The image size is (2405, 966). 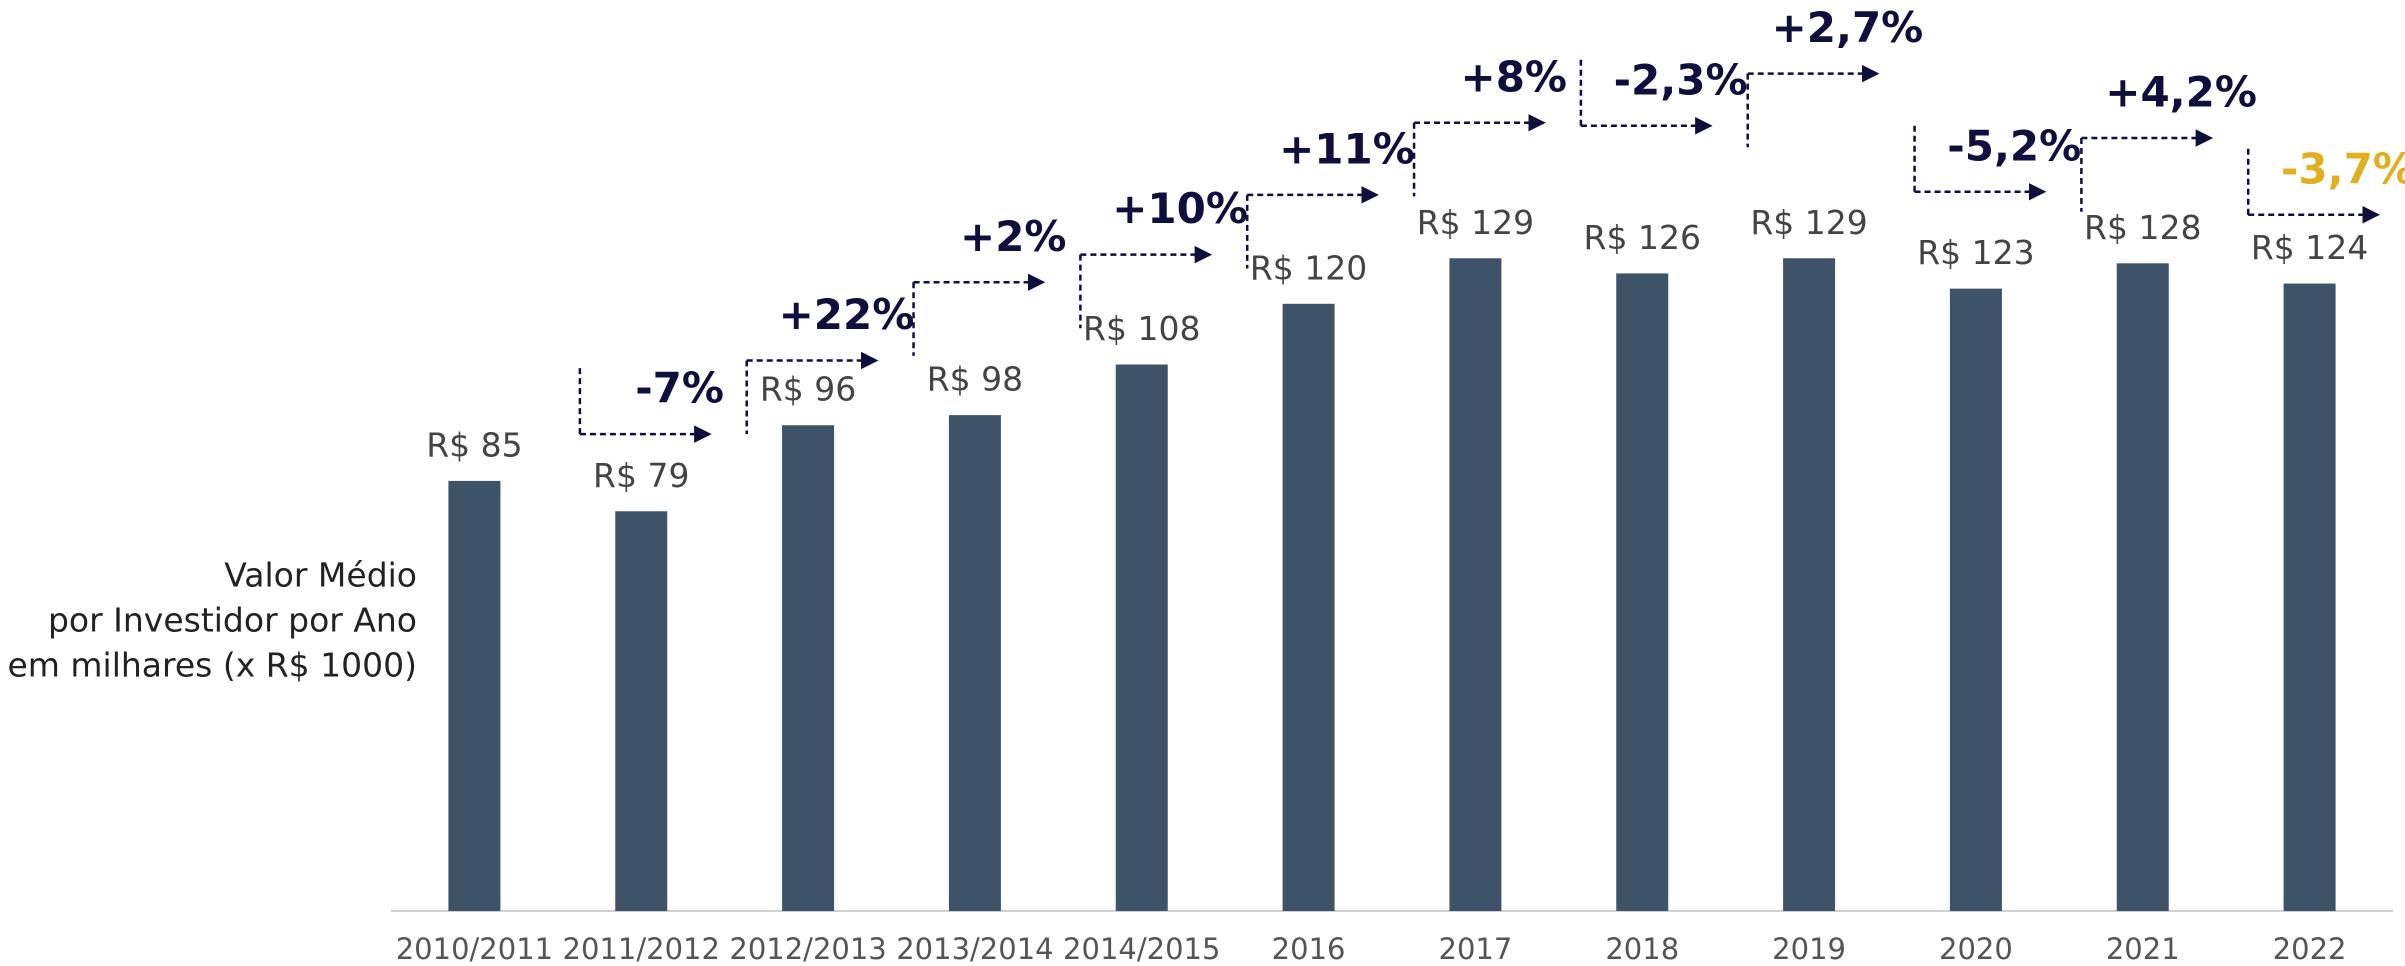 I want to click on change-annotation: +2,7%, so click(x=1848, y=27).